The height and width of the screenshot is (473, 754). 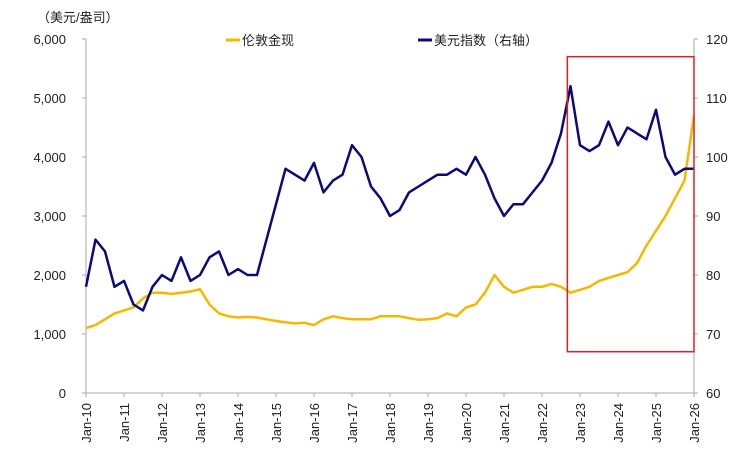 I want to click on x-tick-label: Jan-17, so click(x=352, y=423).